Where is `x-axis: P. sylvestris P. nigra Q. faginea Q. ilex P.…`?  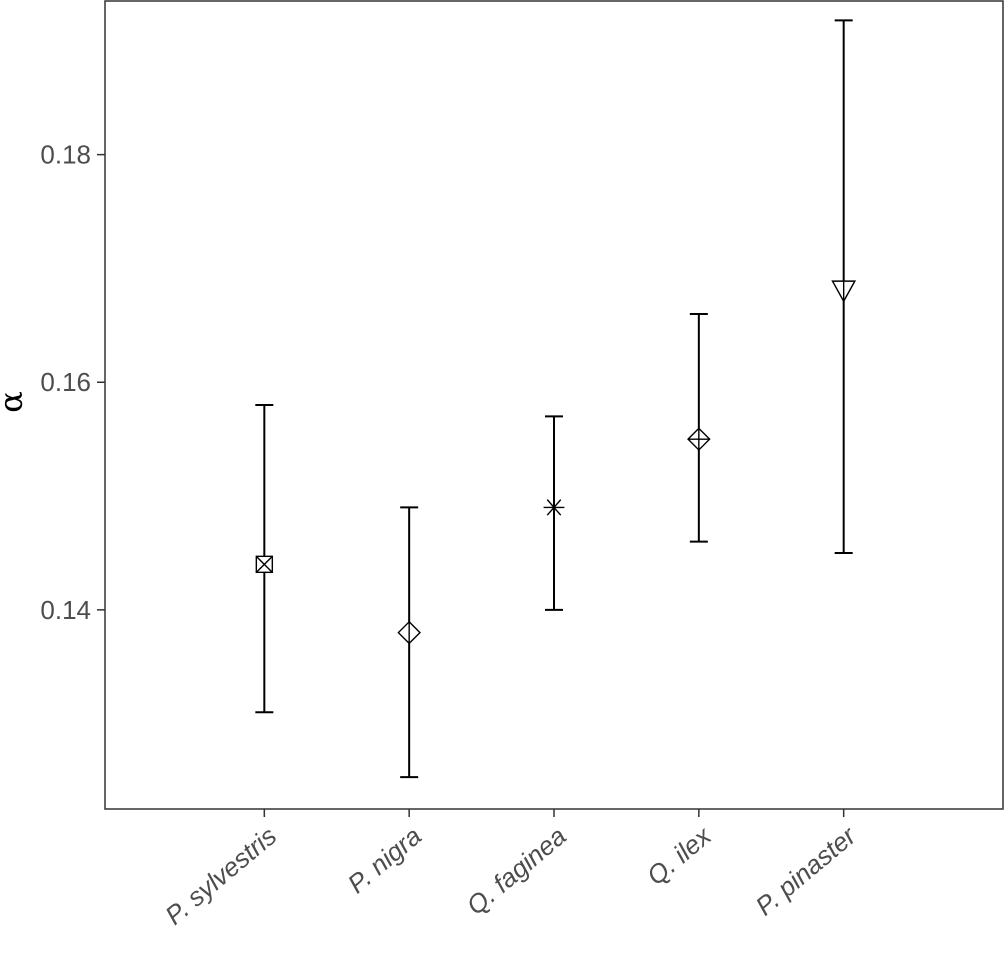
x-axis: P. sylvestris P. nigra Q. faginea Q. ilex P.… is located at coordinates (511, 870).